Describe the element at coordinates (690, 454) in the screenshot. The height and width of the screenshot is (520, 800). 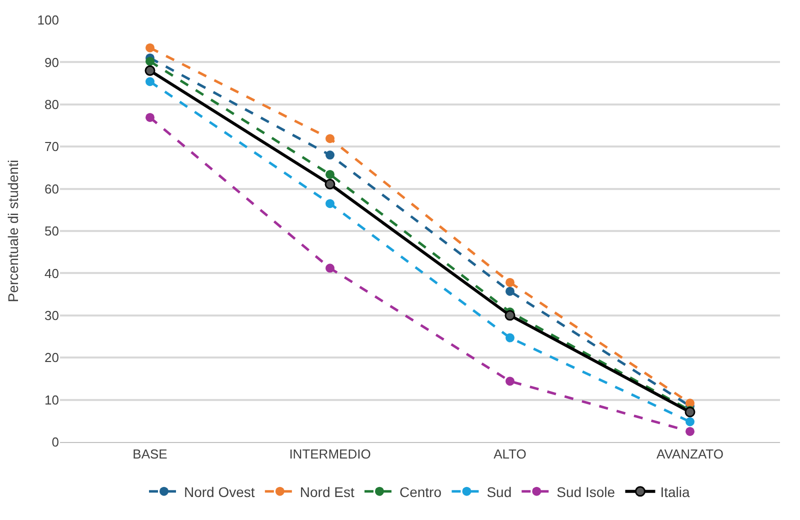
I see `x-tick-label: AVANZATO` at that location.